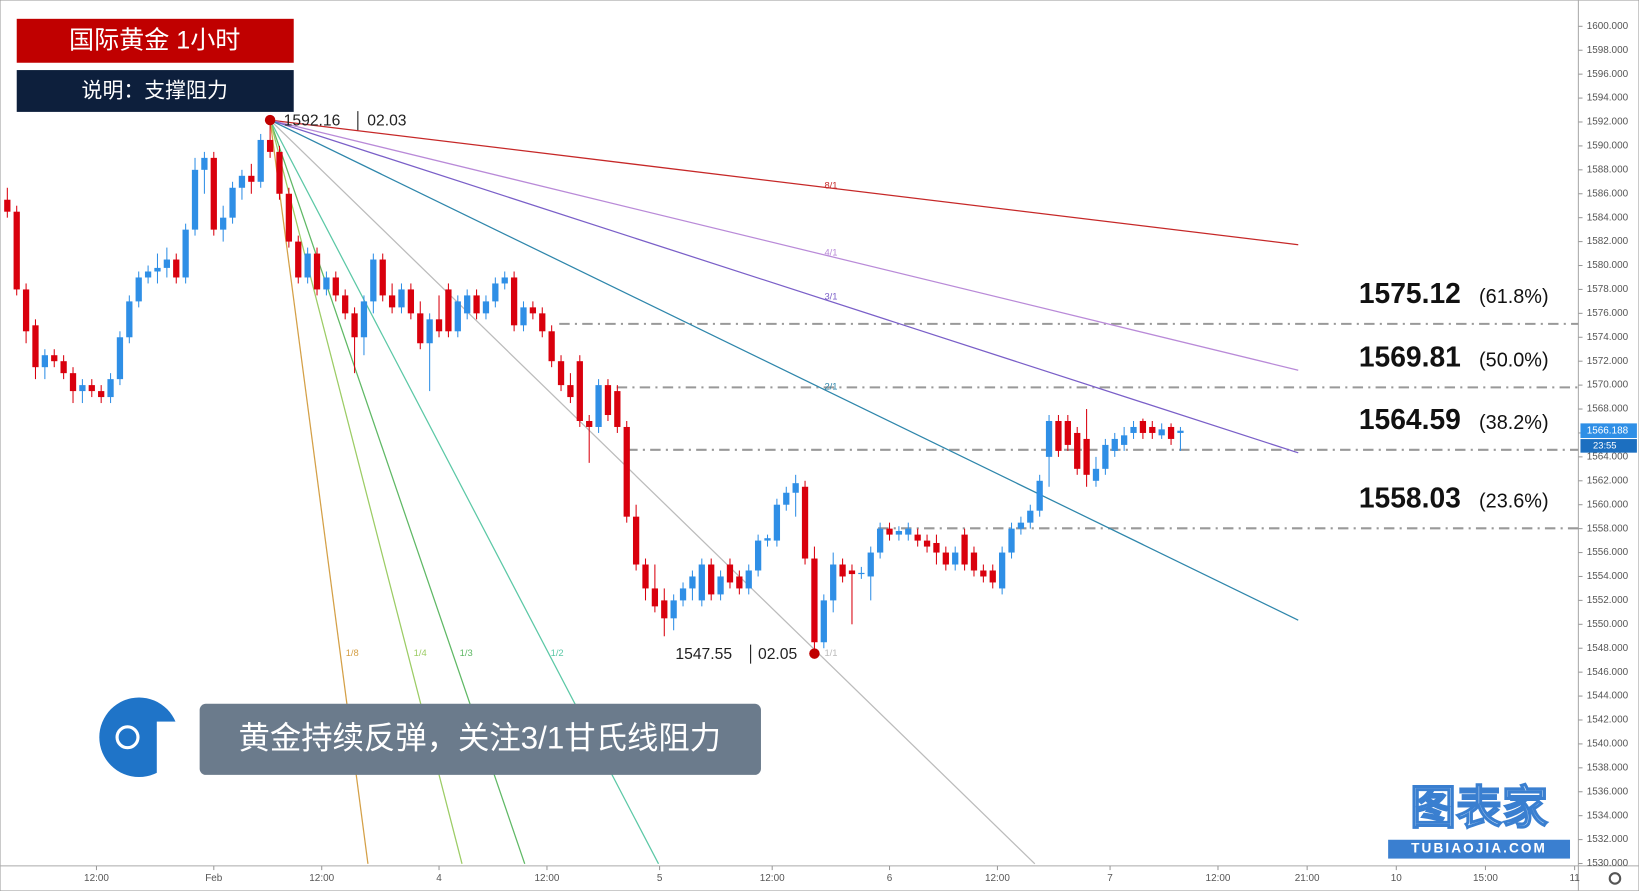 This screenshot has height=891, width=1639. What do you see at coordinates (1608, 241) in the screenshot?
I see `y-tick-label: 1582.000` at bounding box center [1608, 241].